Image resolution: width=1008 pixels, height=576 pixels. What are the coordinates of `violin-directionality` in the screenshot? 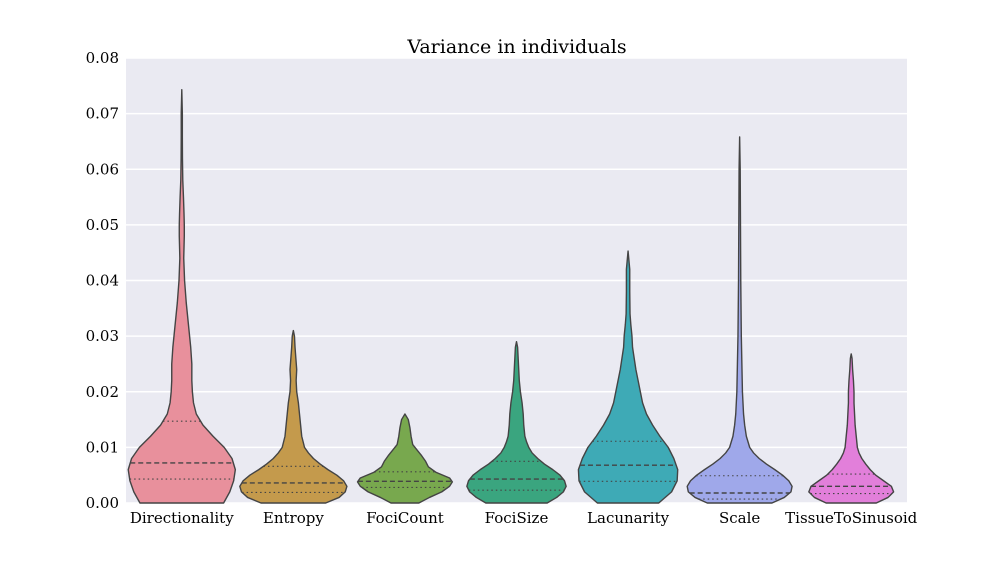 It's located at (182, 296).